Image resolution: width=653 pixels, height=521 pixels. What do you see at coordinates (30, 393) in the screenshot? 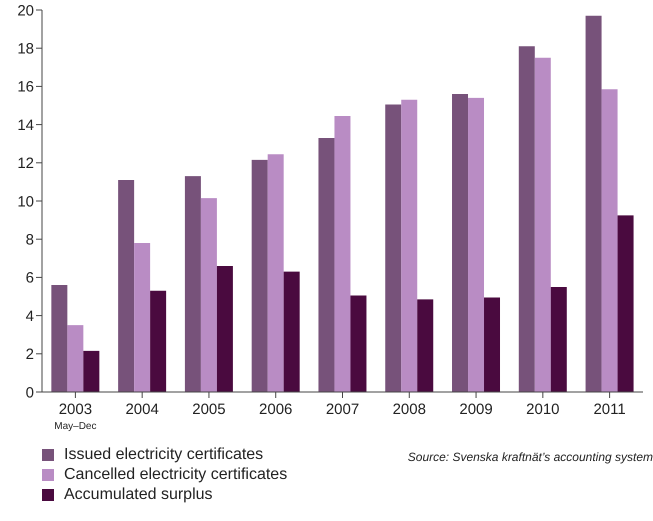
I see `y-tick-label: 0` at bounding box center [30, 393].